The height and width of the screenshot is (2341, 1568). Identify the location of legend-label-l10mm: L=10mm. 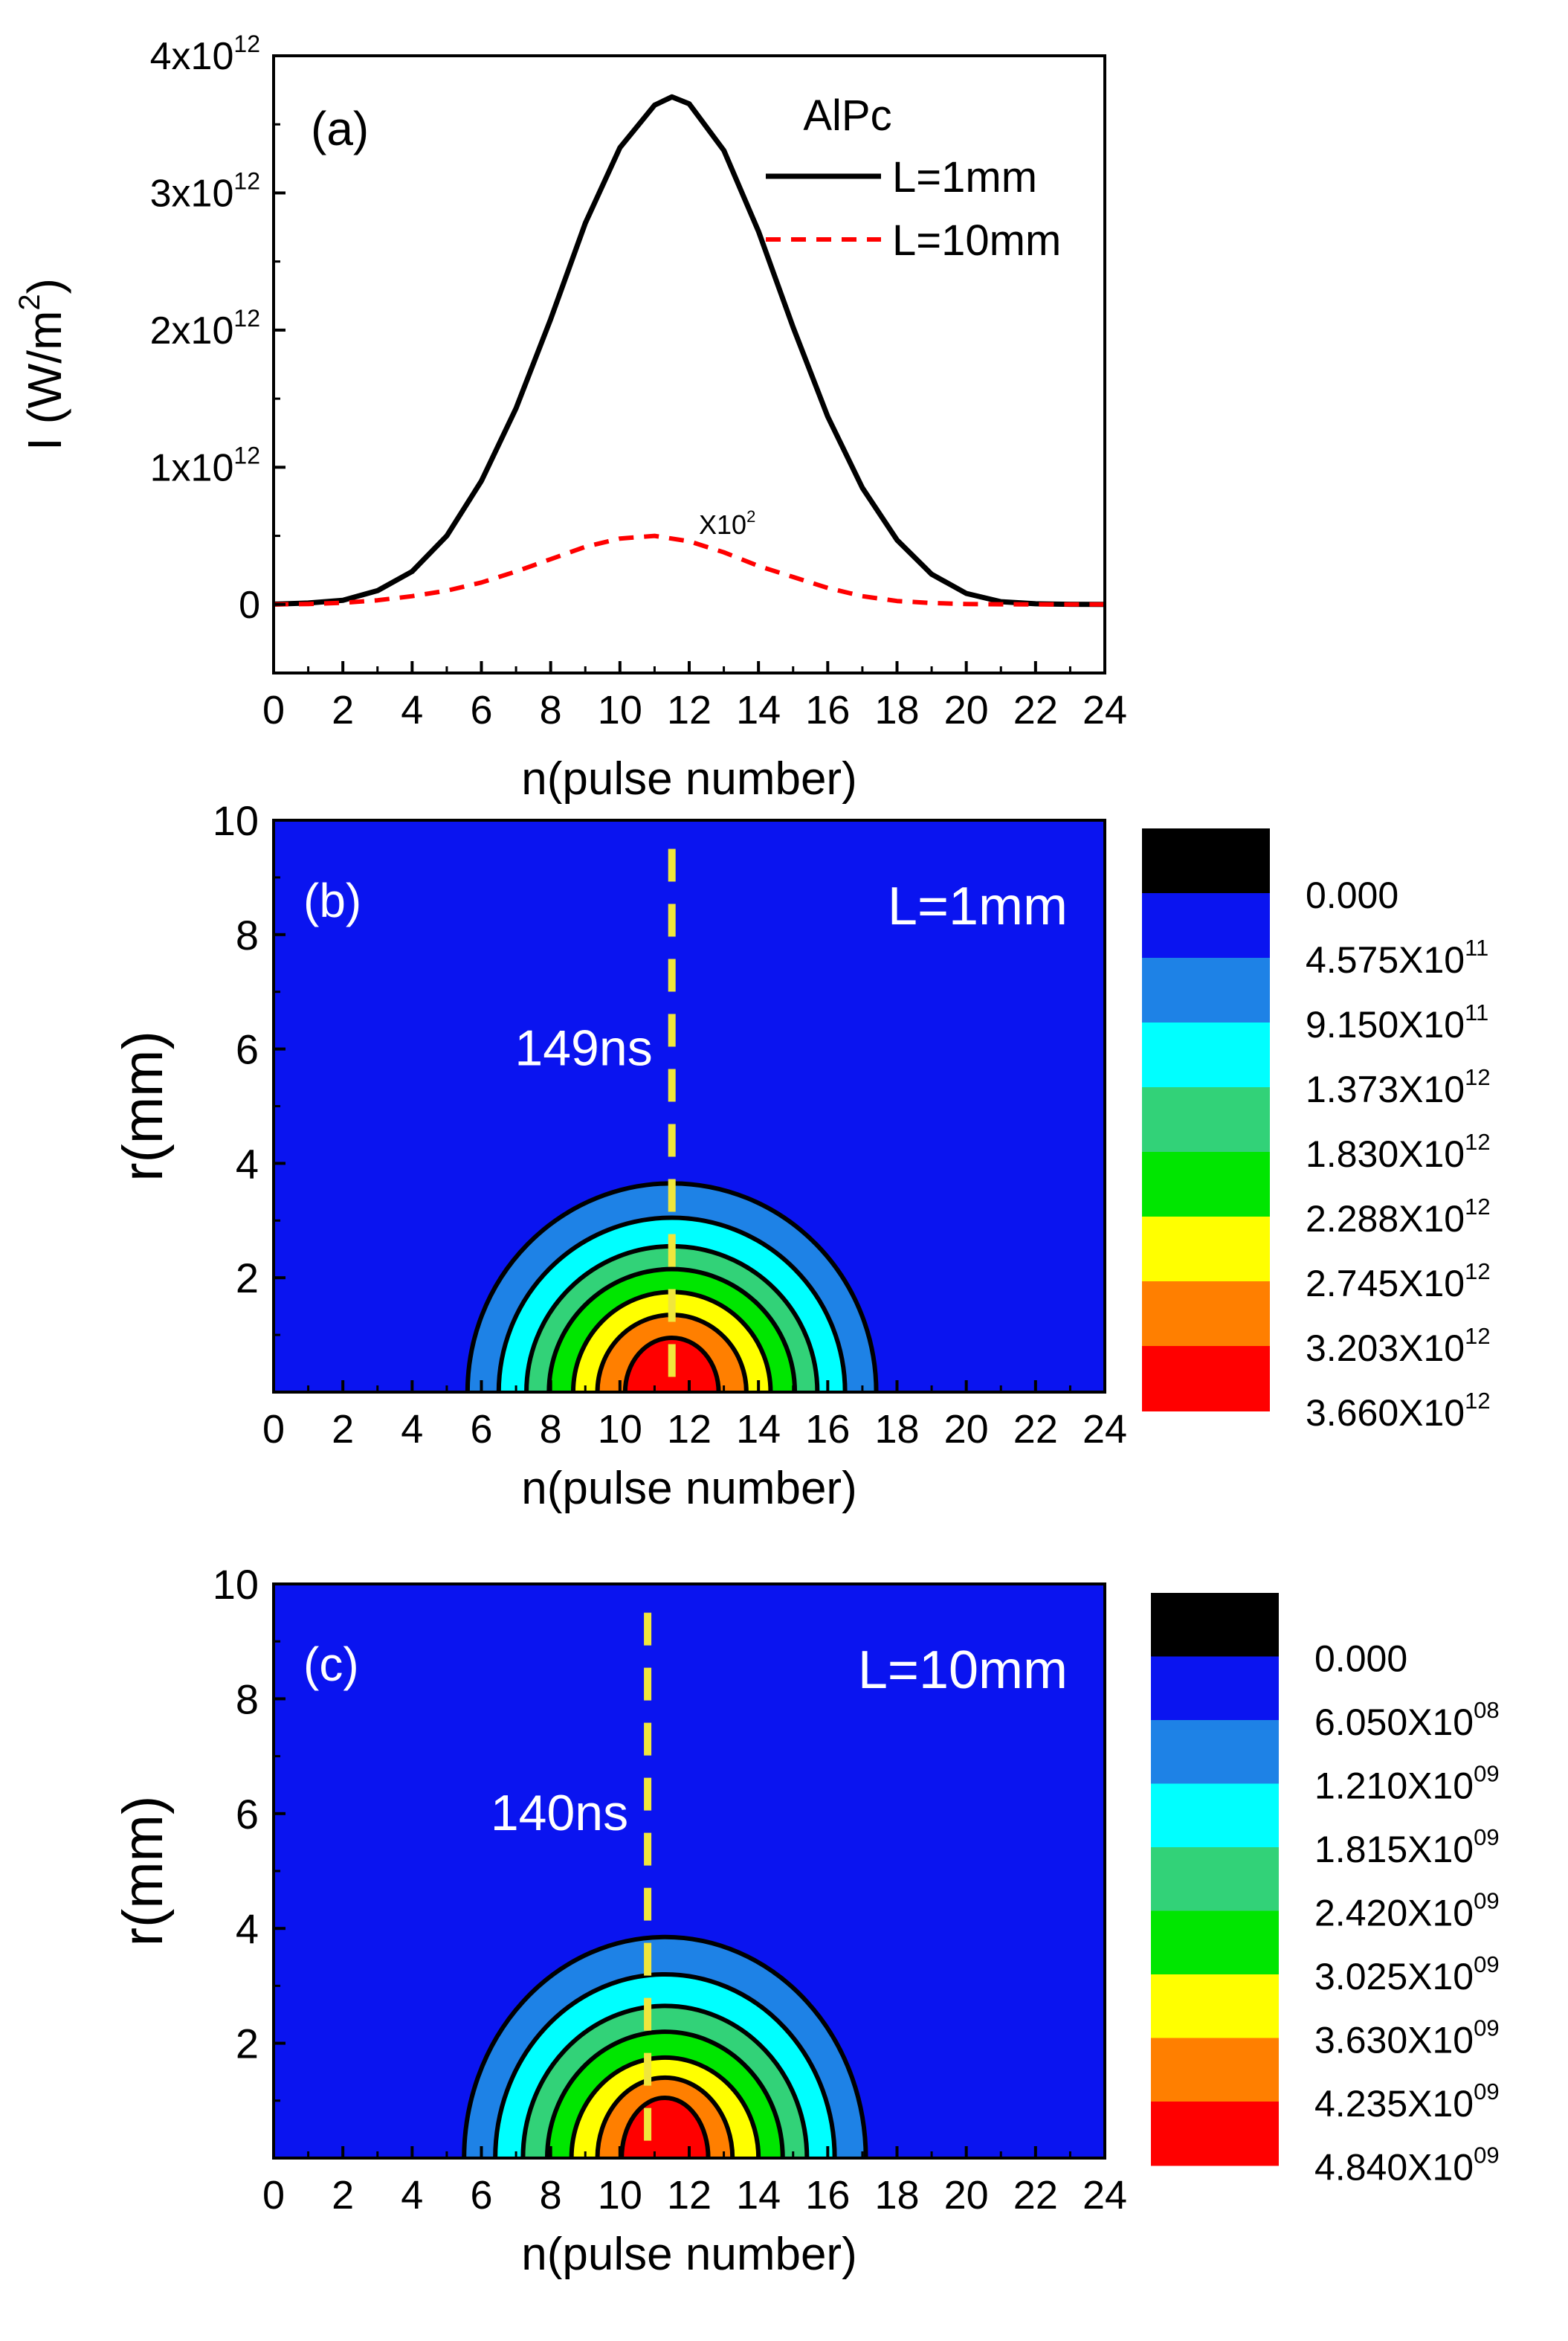
(976, 240).